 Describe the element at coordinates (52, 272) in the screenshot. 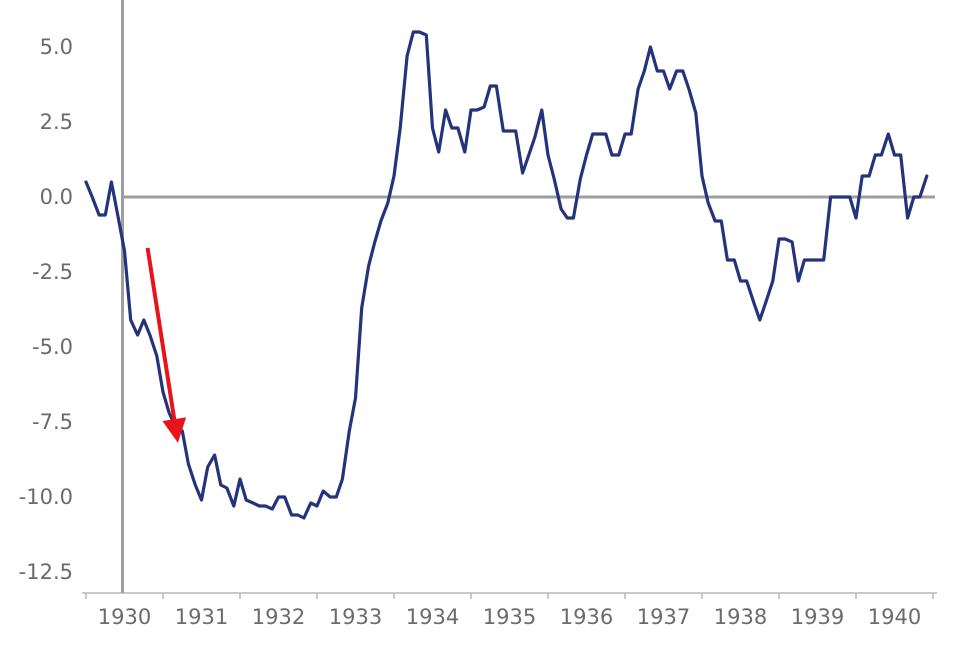

I see `y-tick-label: -2.5` at that location.